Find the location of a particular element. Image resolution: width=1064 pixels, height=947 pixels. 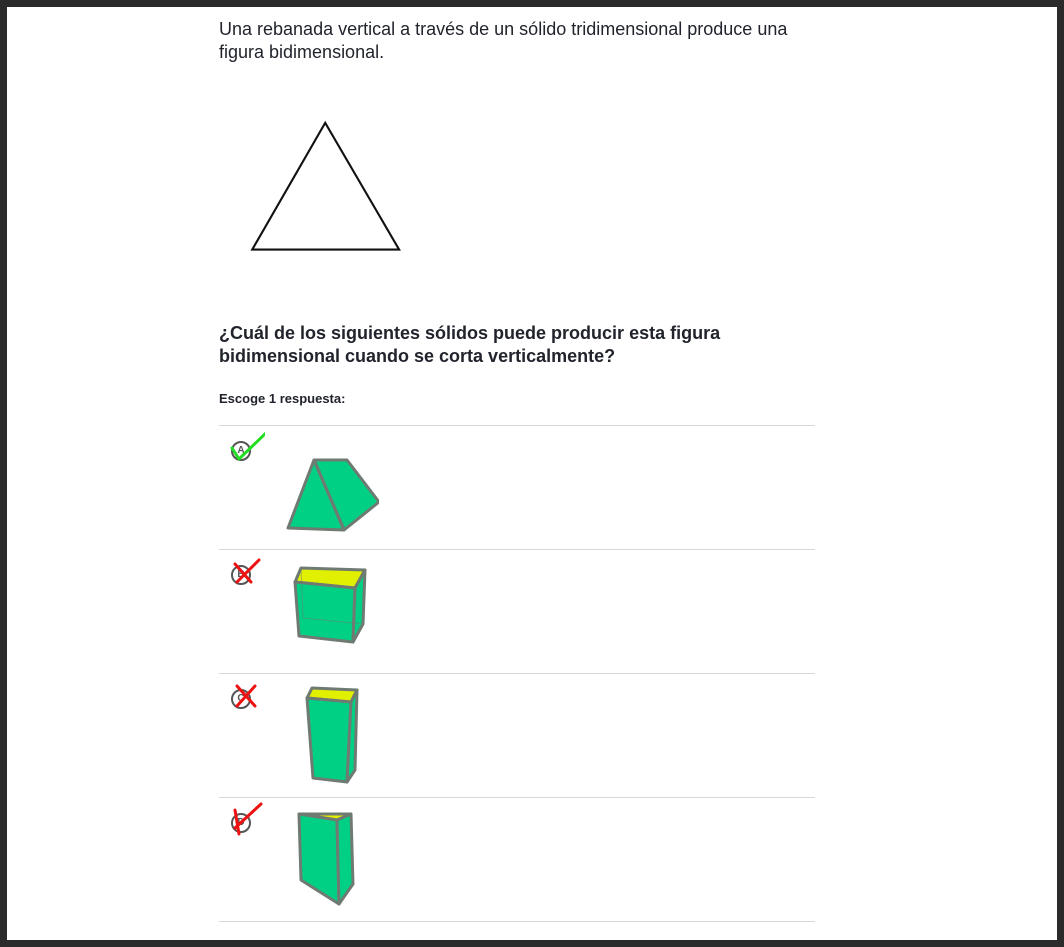

choice-b-radio: B is located at coordinates (241, 575).